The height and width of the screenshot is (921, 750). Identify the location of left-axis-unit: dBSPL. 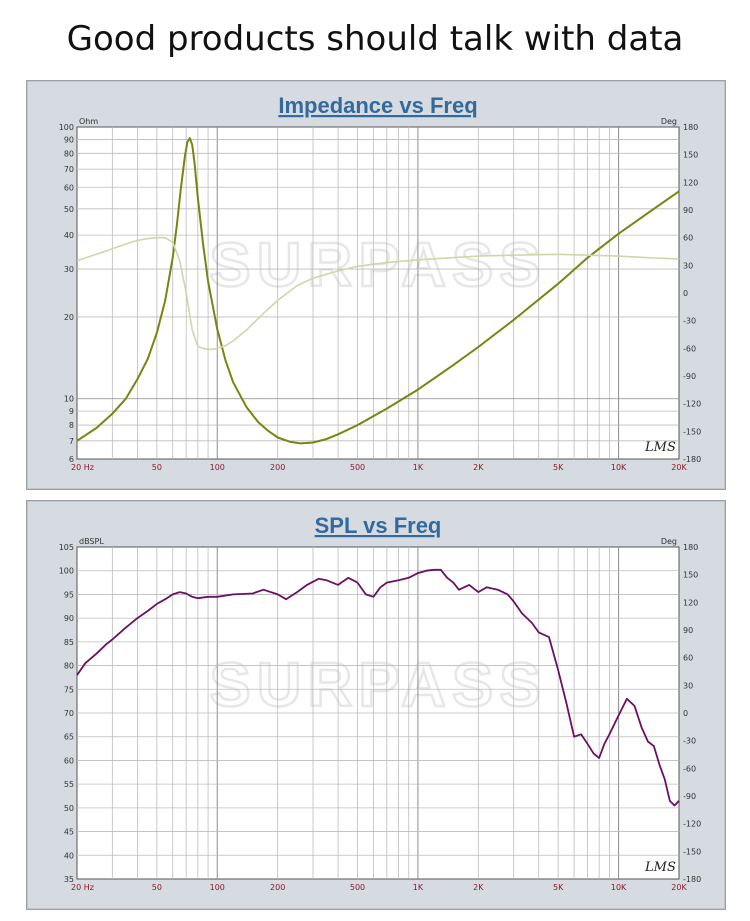
(91, 541).